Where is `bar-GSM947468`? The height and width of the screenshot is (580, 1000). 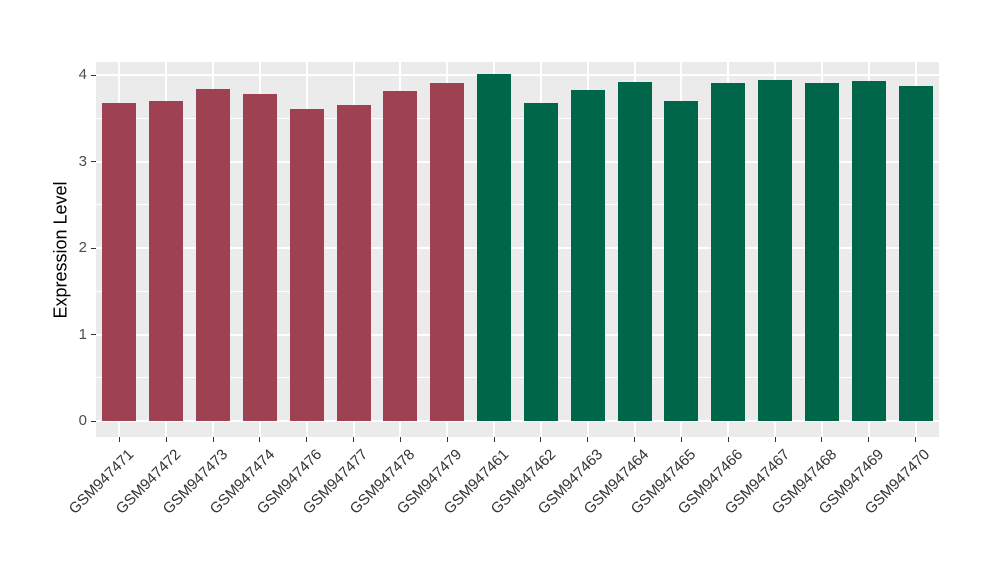 bar-GSM947468 is located at coordinates (821, 251).